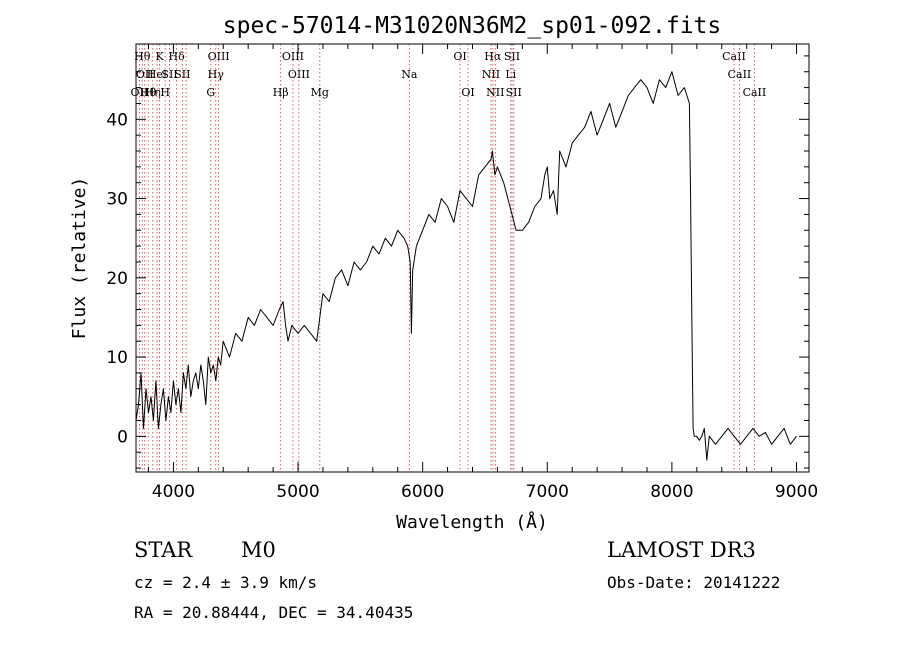 The image size is (900, 649). I want to click on object-class: STAR, so click(163, 550).